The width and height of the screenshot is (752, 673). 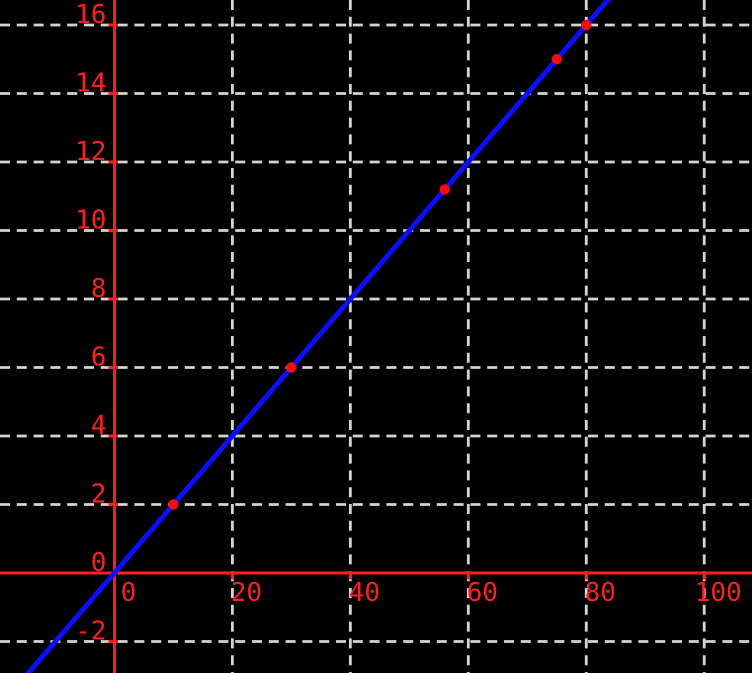 What do you see at coordinates (90, 15) in the screenshot?
I see `y-tick-label-16: 16` at bounding box center [90, 15].